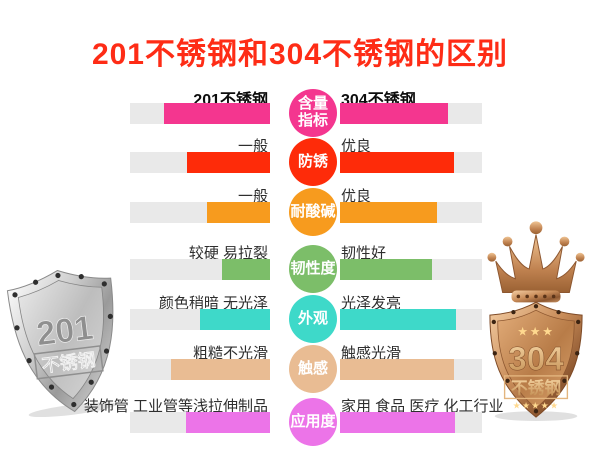  Describe the element at coordinates (64, 331) in the screenshot. I see `badge-number-201: 201` at that location.